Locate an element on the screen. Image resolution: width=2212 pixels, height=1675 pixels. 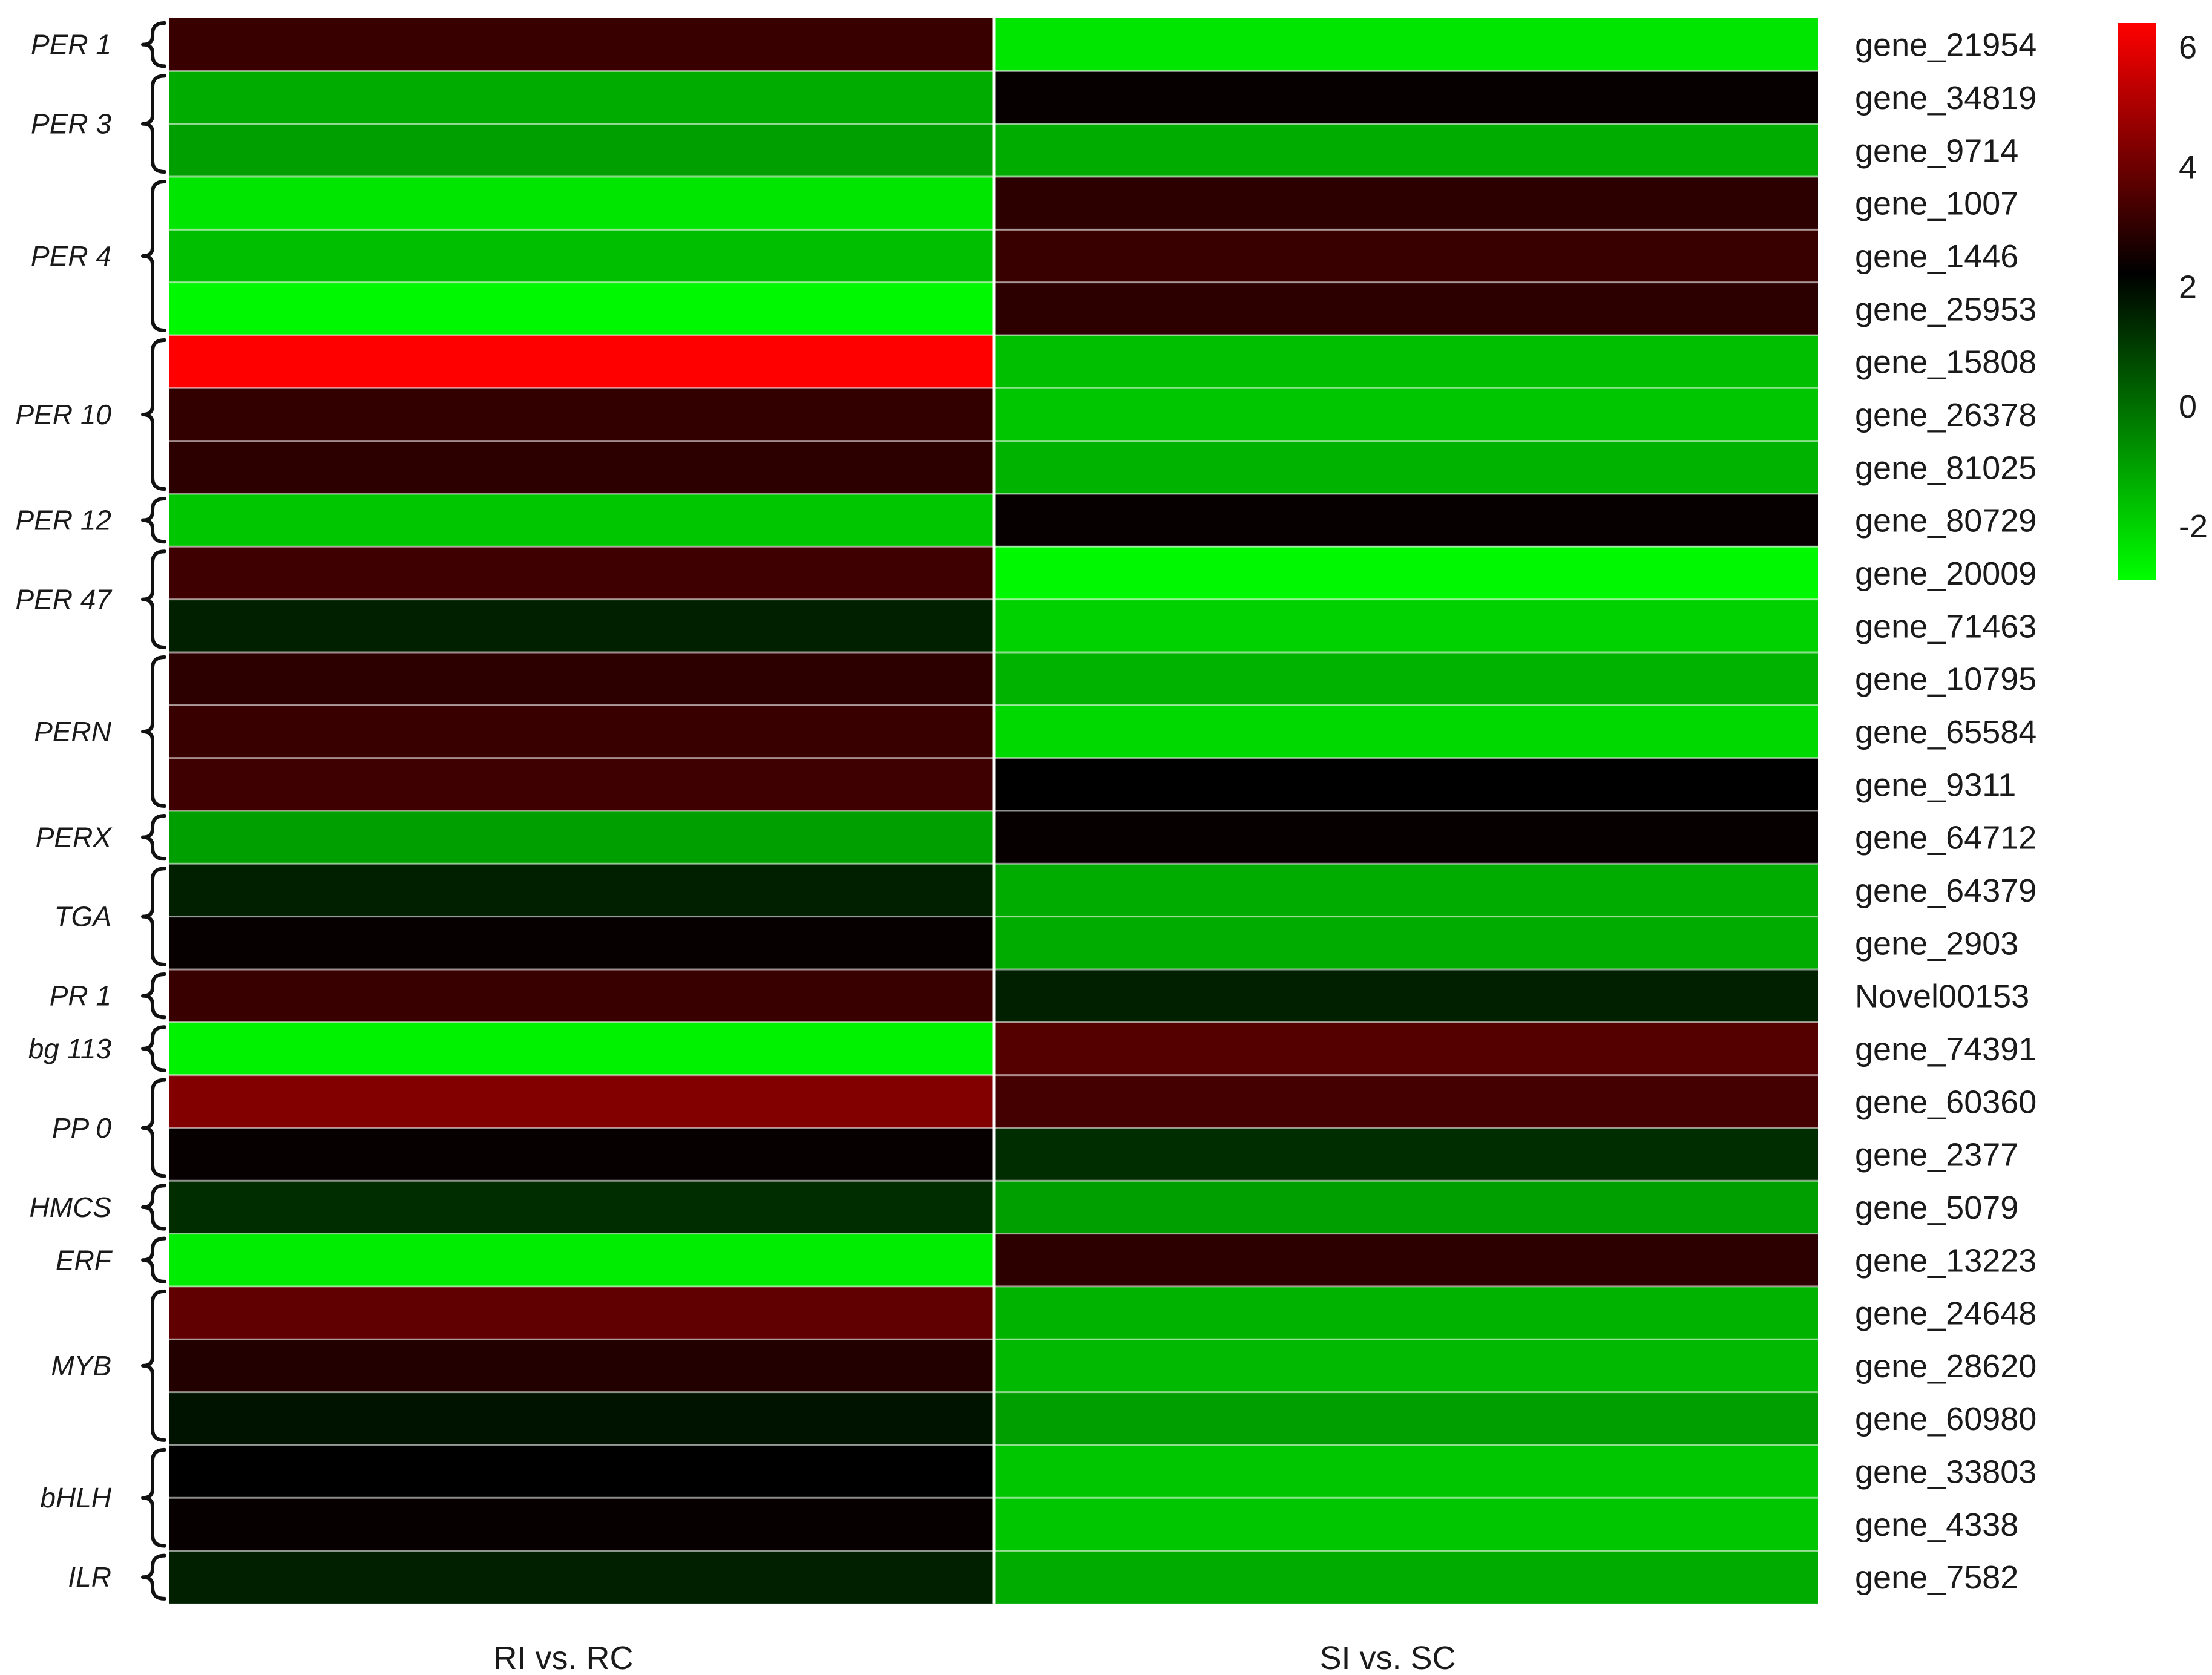
gene-family-label: MYB is located at coordinates (81, 1366).